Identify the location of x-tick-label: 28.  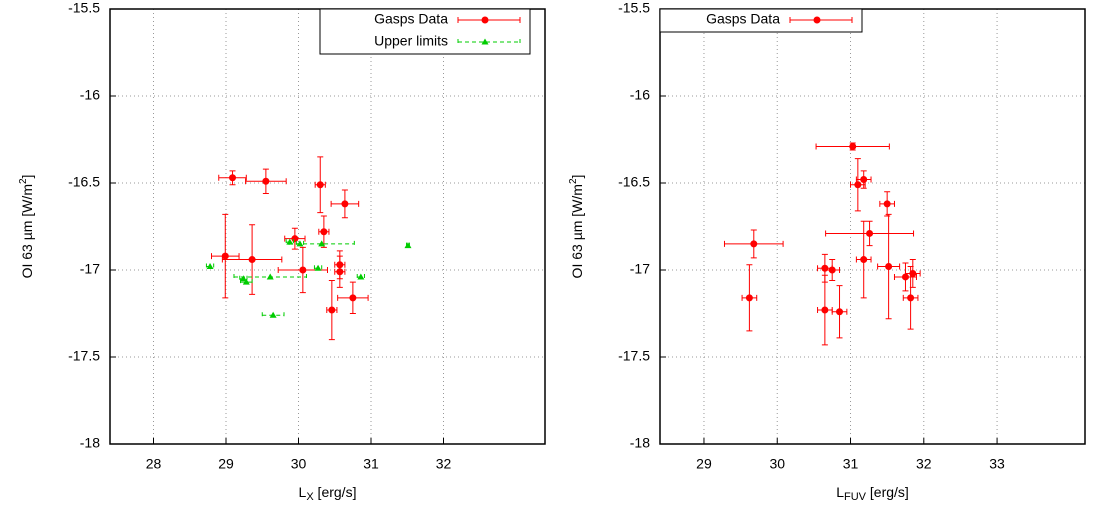
(154, 464).